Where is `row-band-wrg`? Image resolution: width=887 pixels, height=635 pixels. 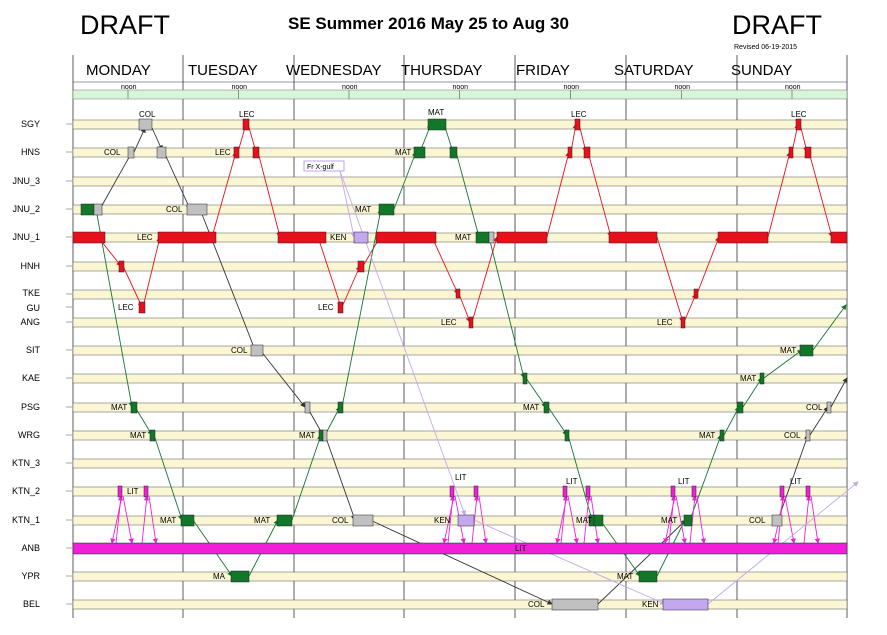
row-band-wrg is located at coordinates (460, 435).